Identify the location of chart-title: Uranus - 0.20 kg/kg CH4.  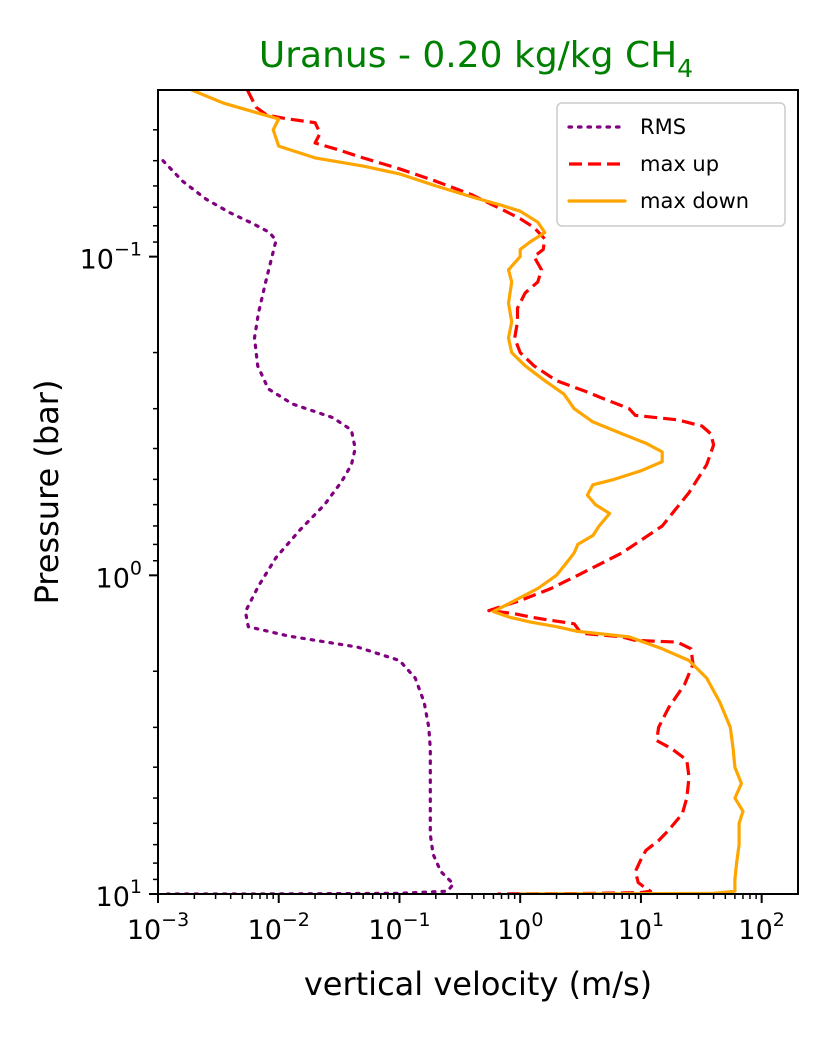
(476, 59).